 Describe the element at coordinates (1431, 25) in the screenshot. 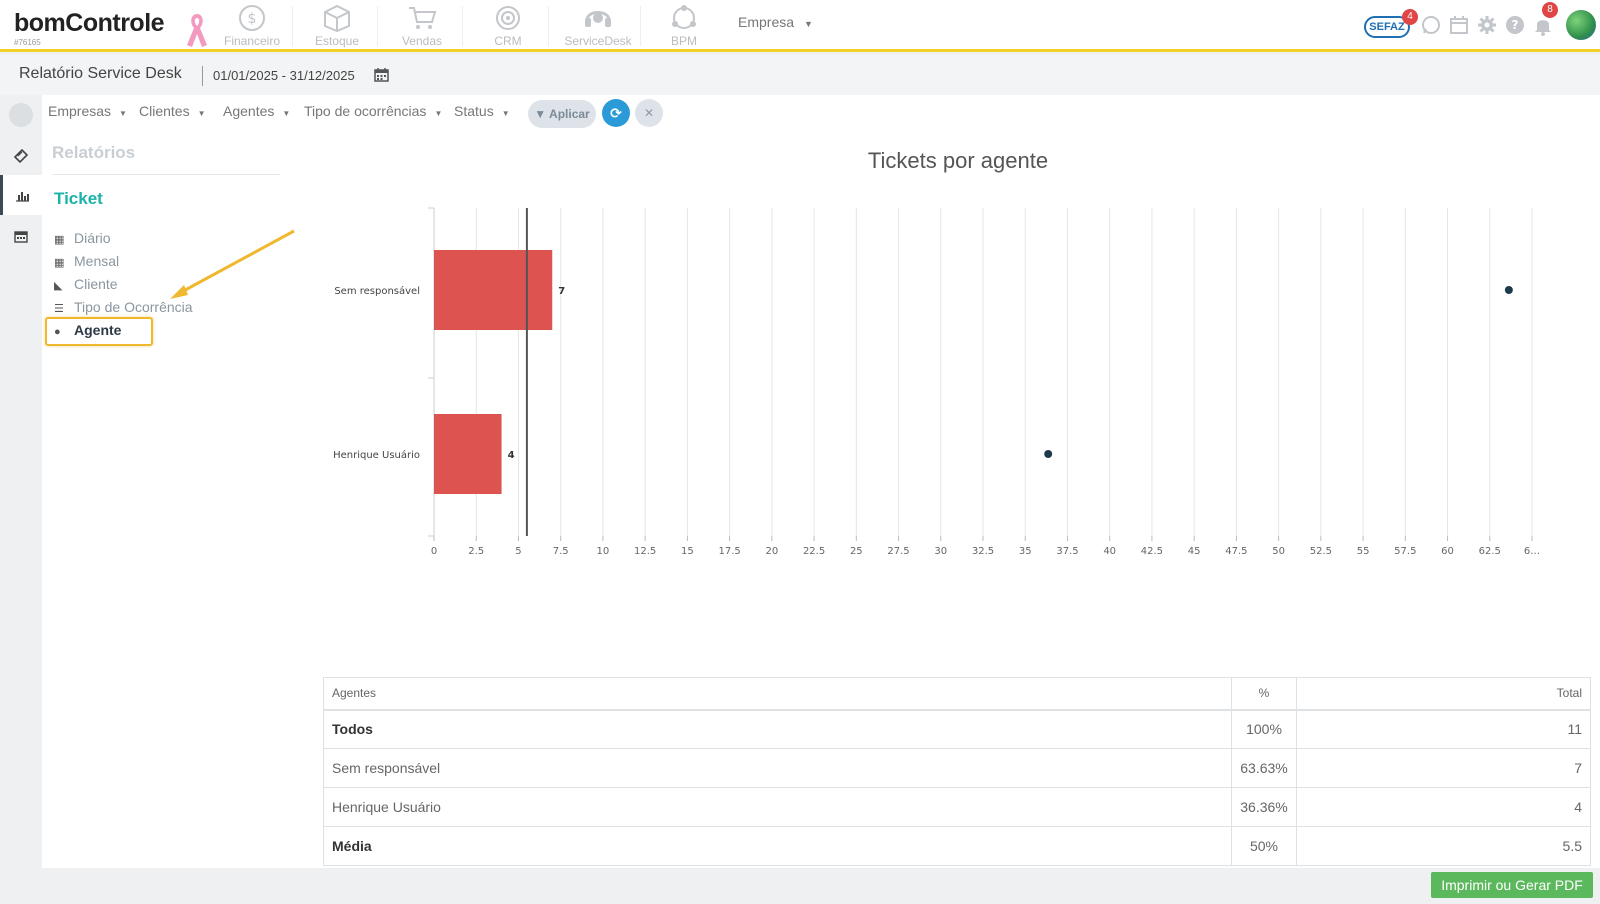

I see `whatsapp-icon` at that location.